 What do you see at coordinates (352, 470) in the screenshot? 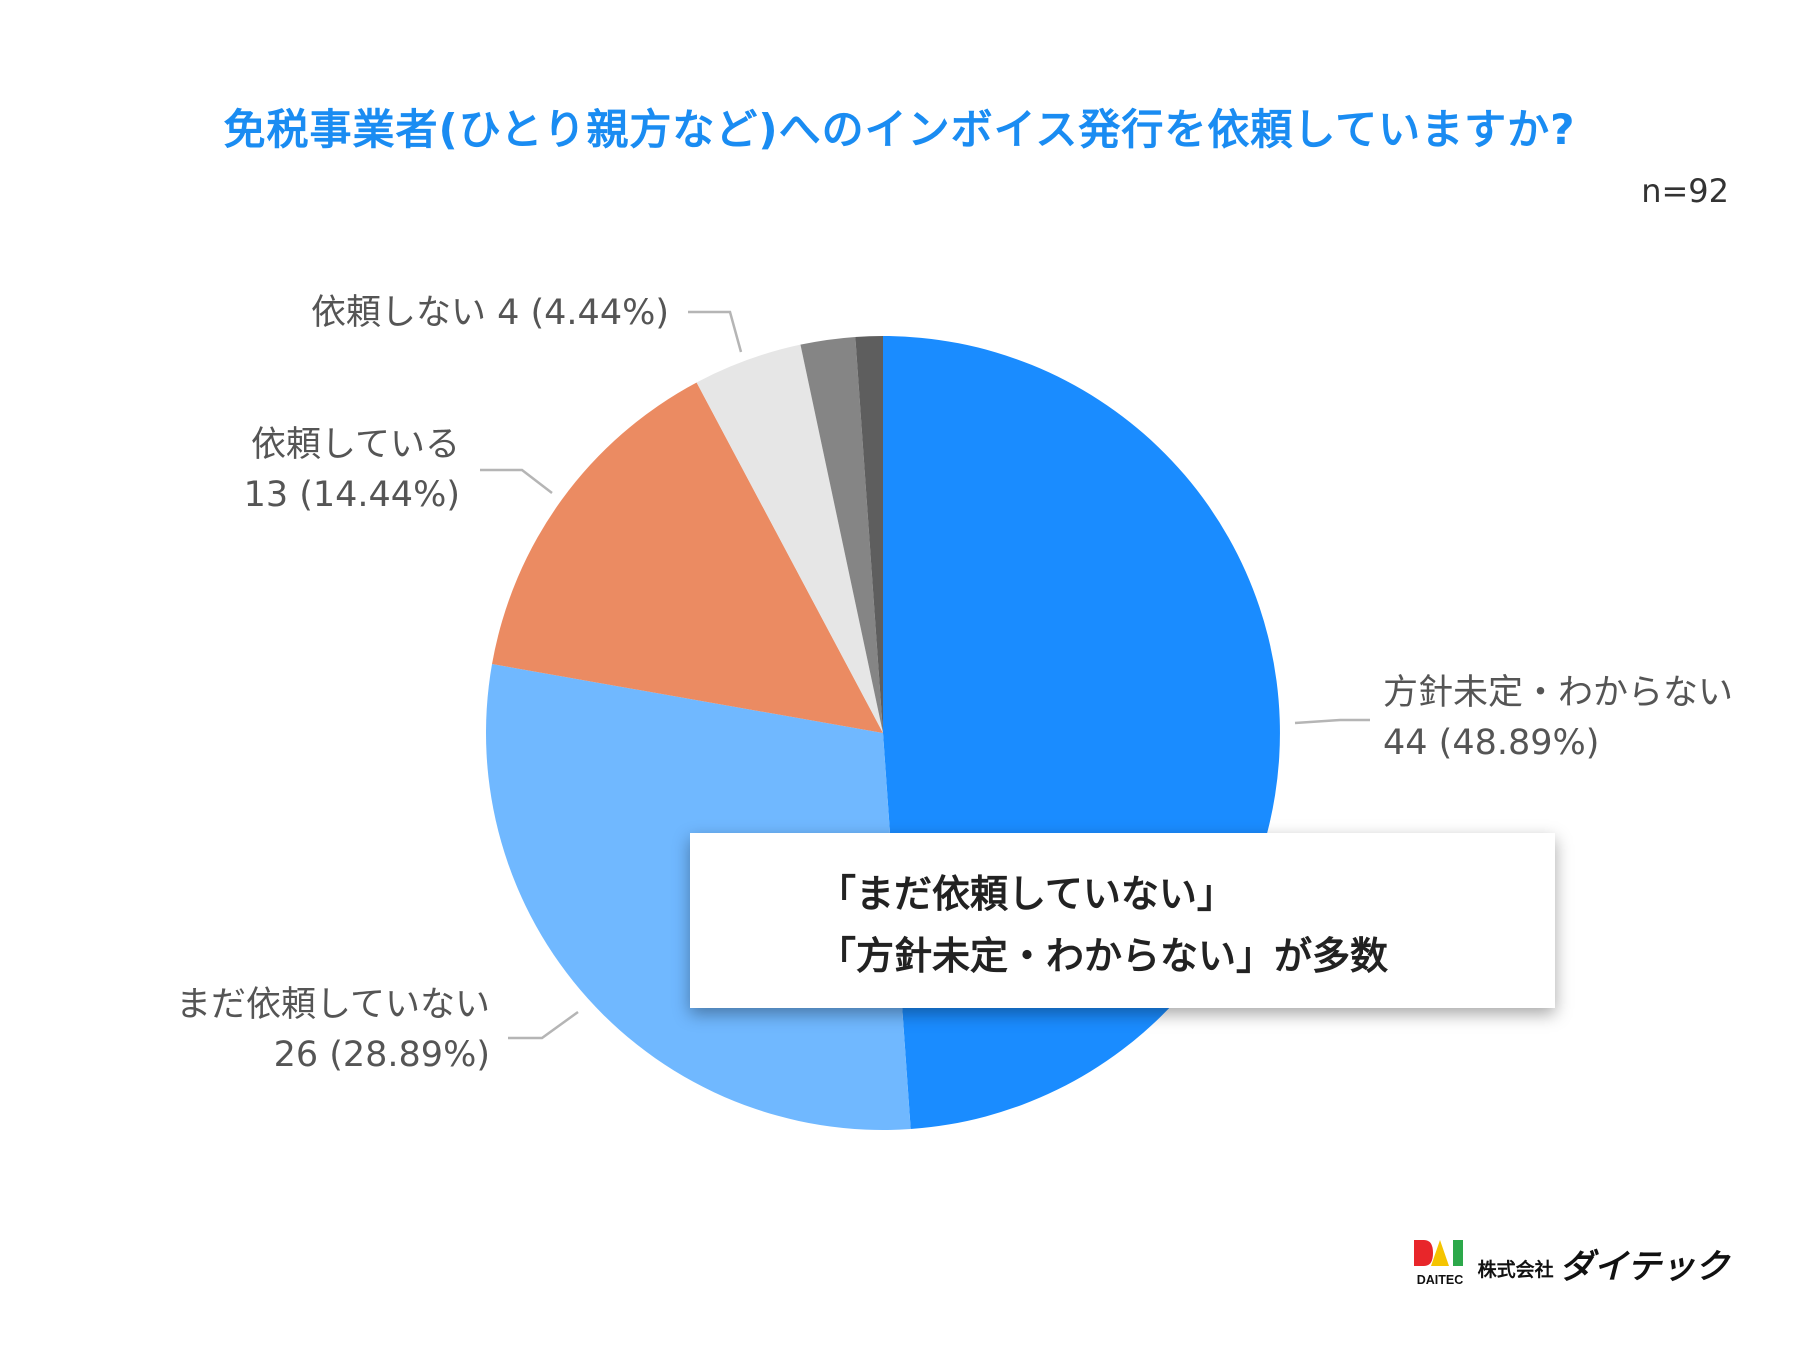
I see `slice-label-requesting: 依頼している 13 (14.44%)` at bounding box center [352, 470].